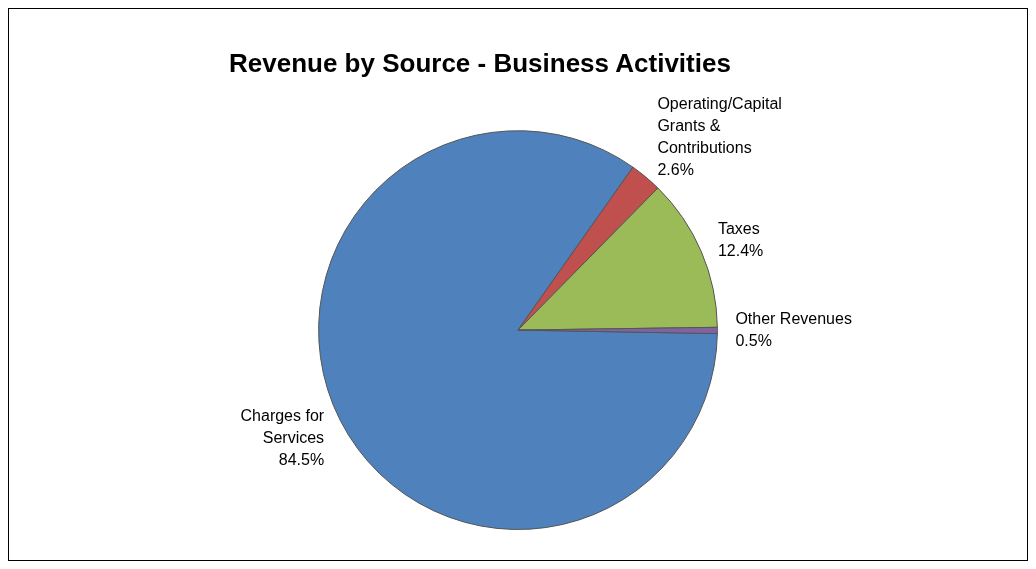  Describe the element at coordinates (282, 426) in the screenshot. I see `slice-label: Charges for Services` at that location.